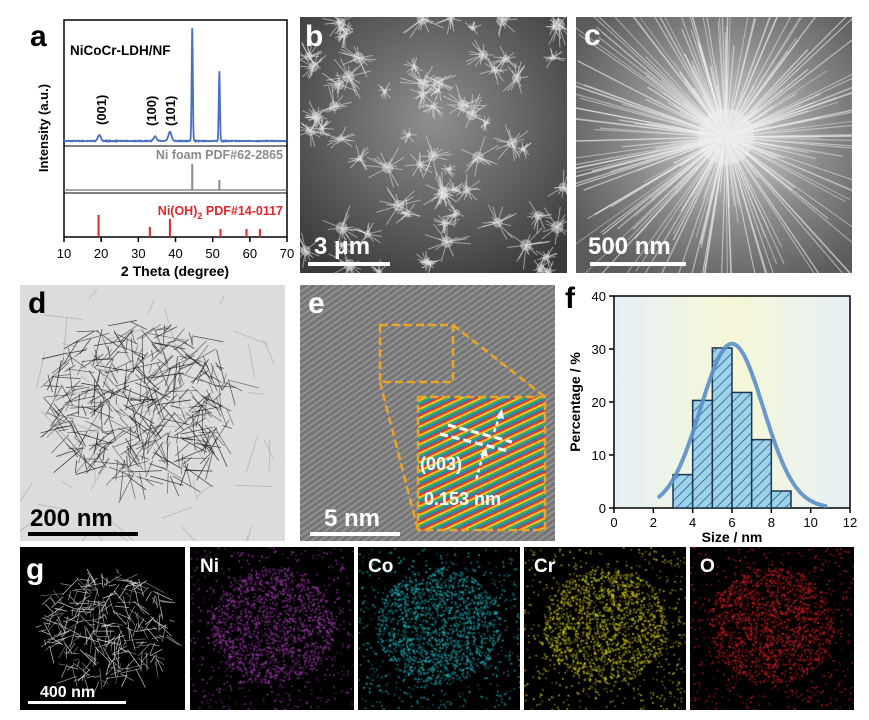 This screenshot has height=720, width=869. I want to click on xrd-line-ldh, so click(175, 85).